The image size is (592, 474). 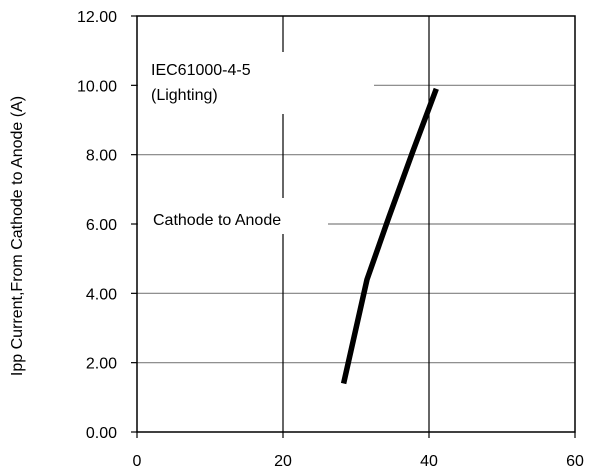 I want to click on y-tick-label: 8.00, so click(x=101, y=156).